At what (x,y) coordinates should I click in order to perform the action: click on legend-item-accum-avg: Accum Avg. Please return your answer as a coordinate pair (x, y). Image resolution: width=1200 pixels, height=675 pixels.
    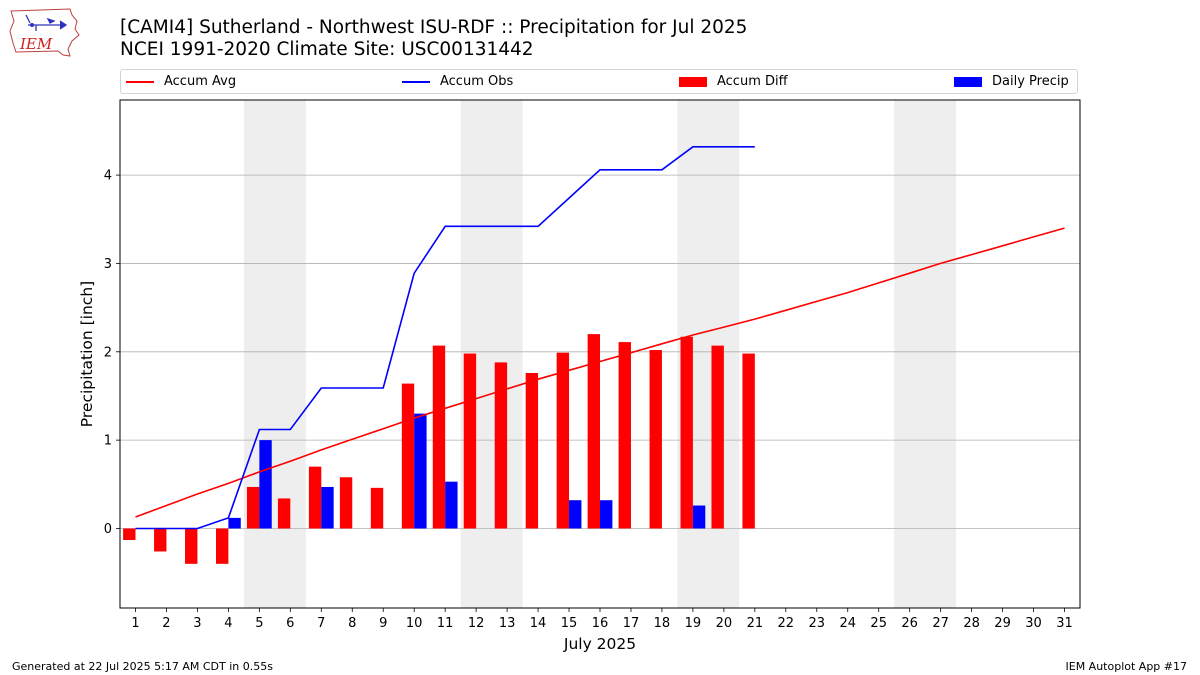
    Looking at the image, I should click on (181, 81).